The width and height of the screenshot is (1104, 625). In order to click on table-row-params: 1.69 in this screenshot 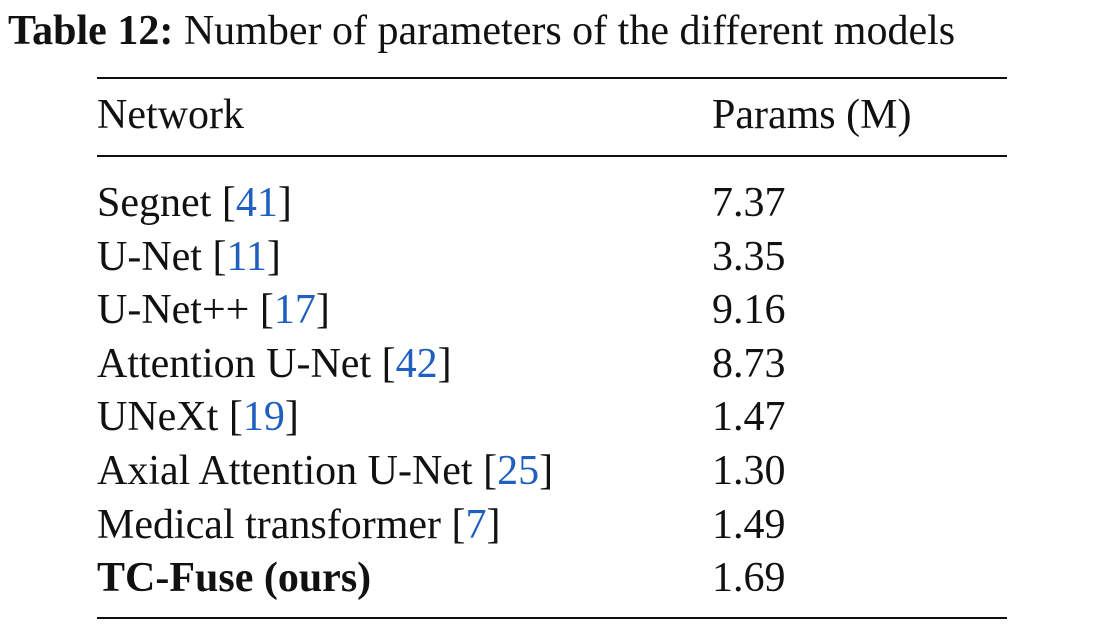, I will do `click(749, 578)`.